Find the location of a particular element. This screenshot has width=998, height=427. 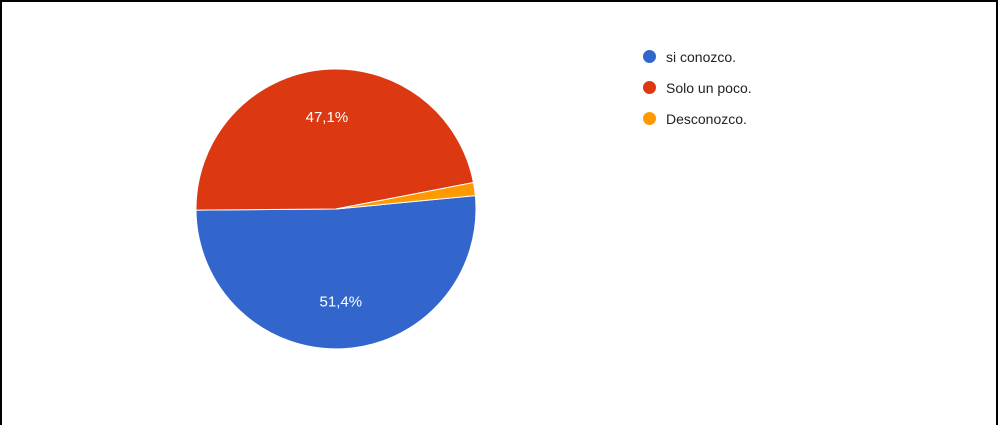

slice-label-1: 51,4% is located at coordinates (341, 301).